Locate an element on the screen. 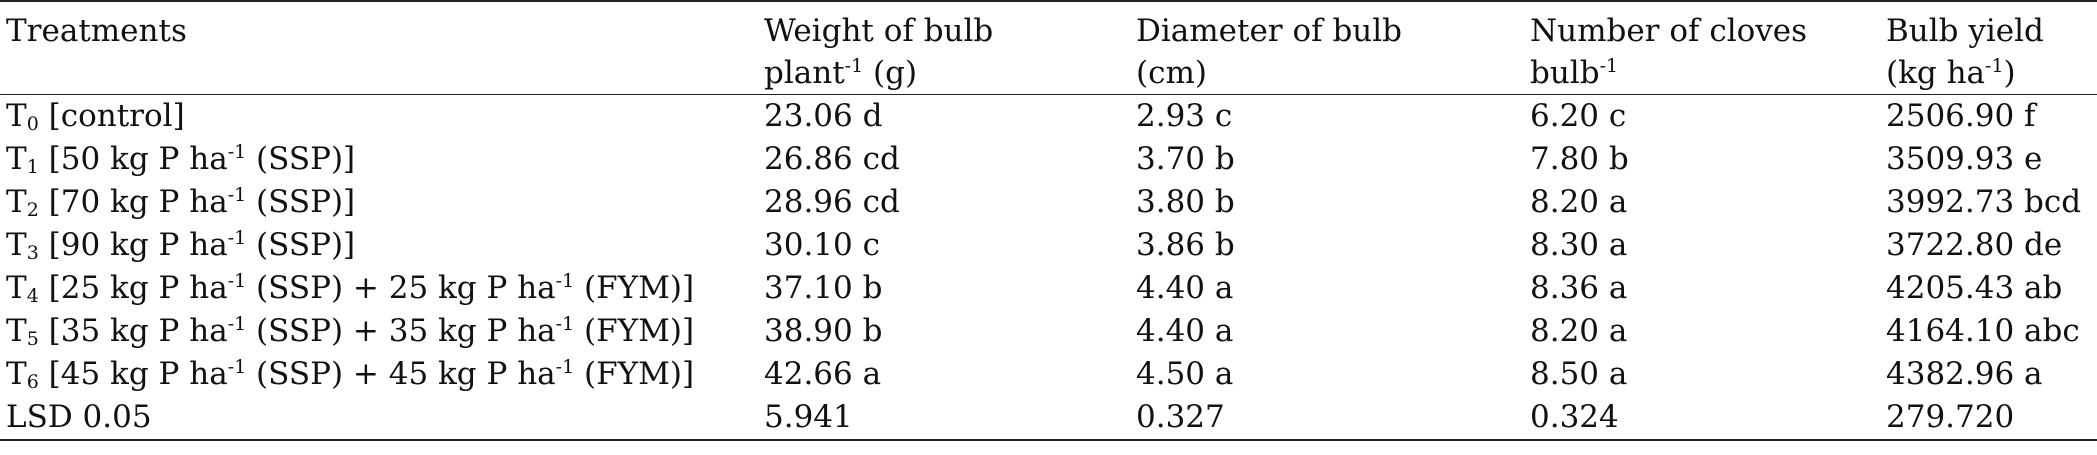 The width and height of the screenshot is (2097, 455). cloves-cell: 0.324 is located at coordinates (1702, 418).